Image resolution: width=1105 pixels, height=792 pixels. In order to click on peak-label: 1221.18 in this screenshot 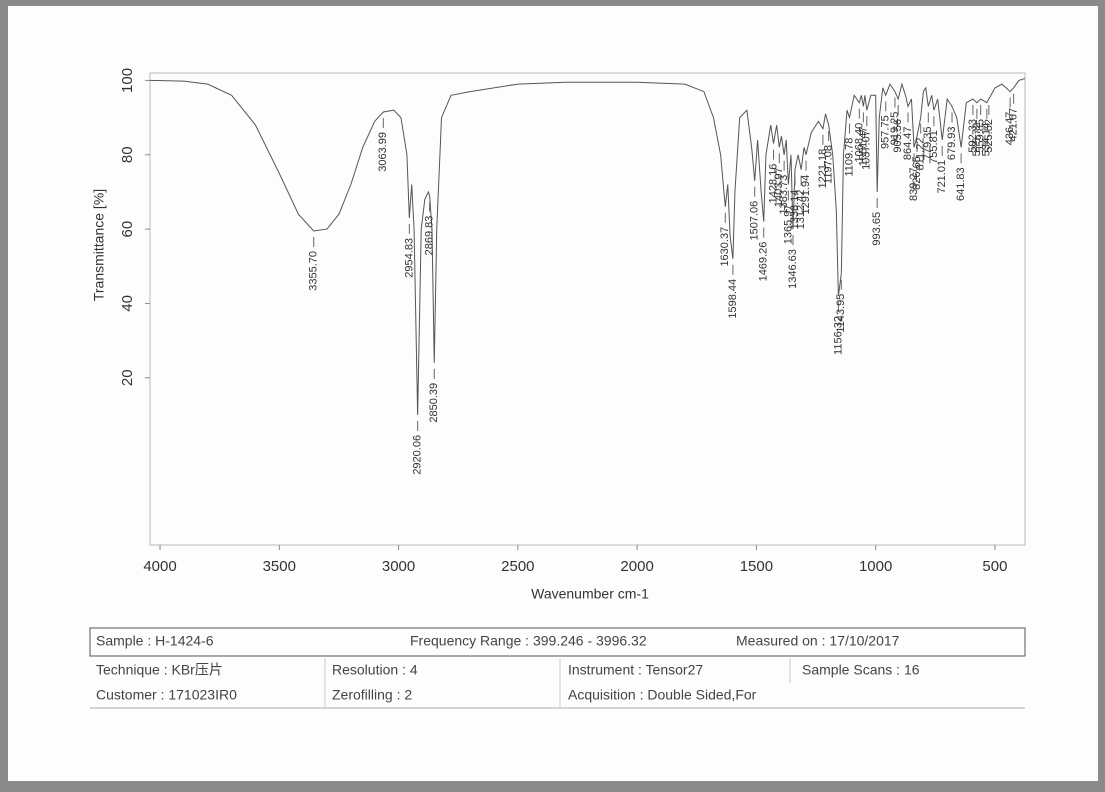, I will do `click(823, 169)`.